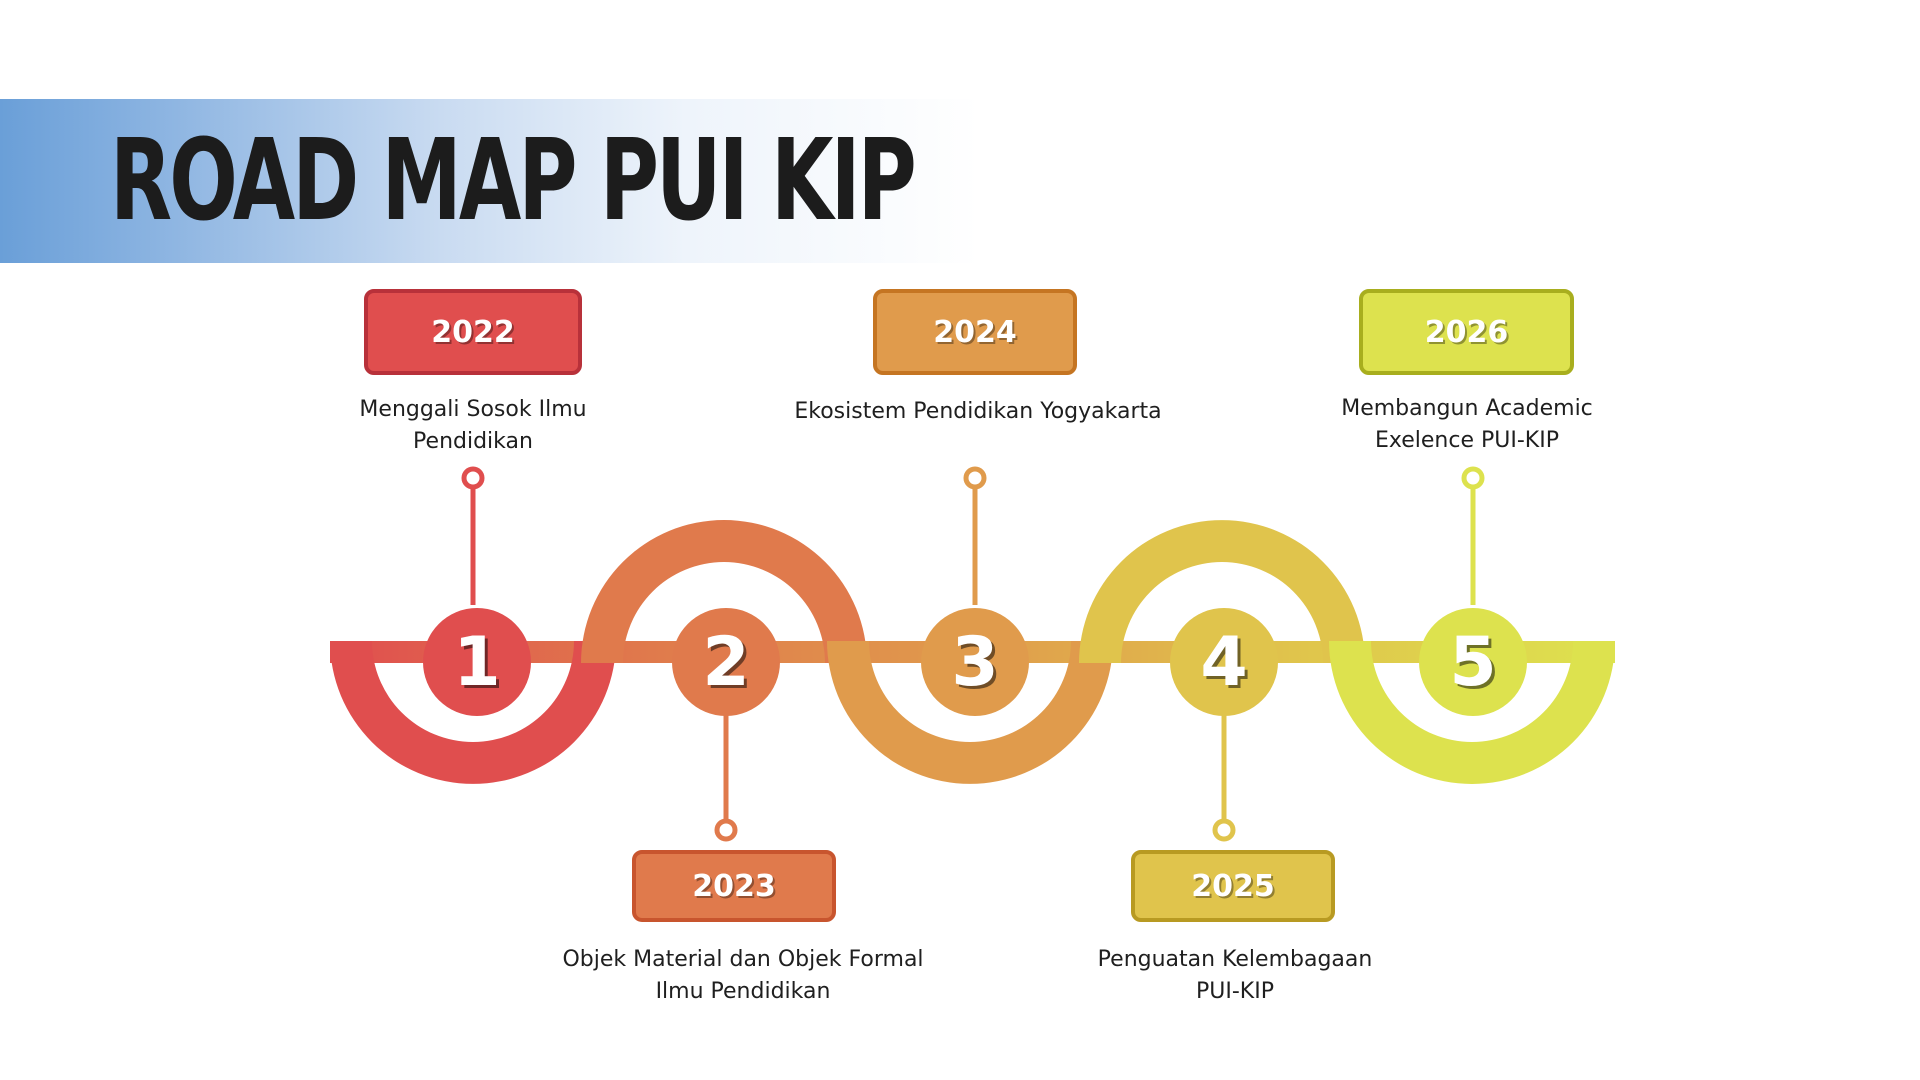 This screenshot has height=1080, width=1920. I want to click on milestone-number-3: 3, so click(975, 662).